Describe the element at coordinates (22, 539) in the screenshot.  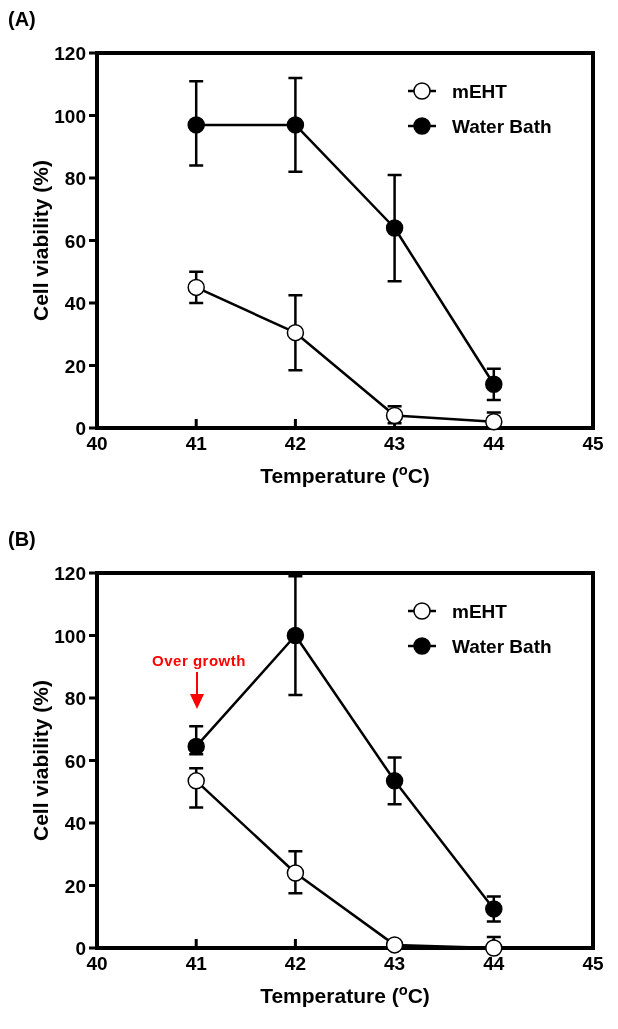
I see `chart-title: (B)` at that location.